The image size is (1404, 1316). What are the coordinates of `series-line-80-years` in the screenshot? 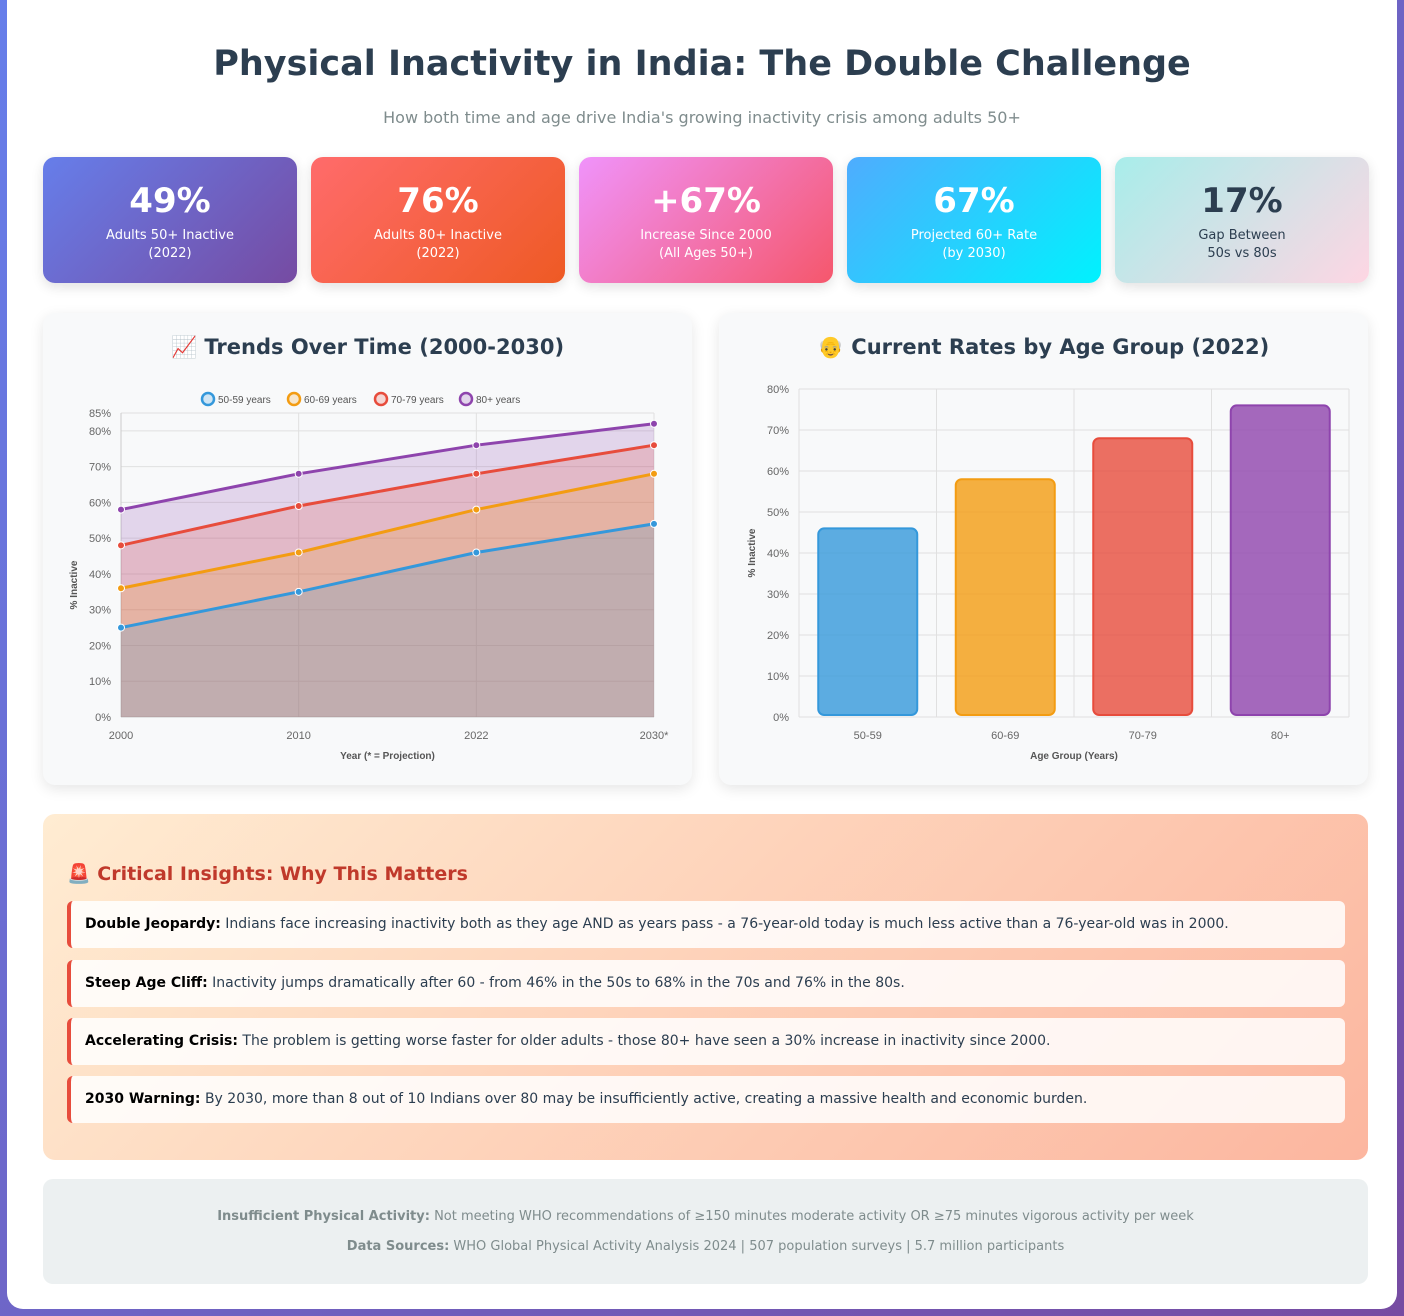 It's located at (387, 467).